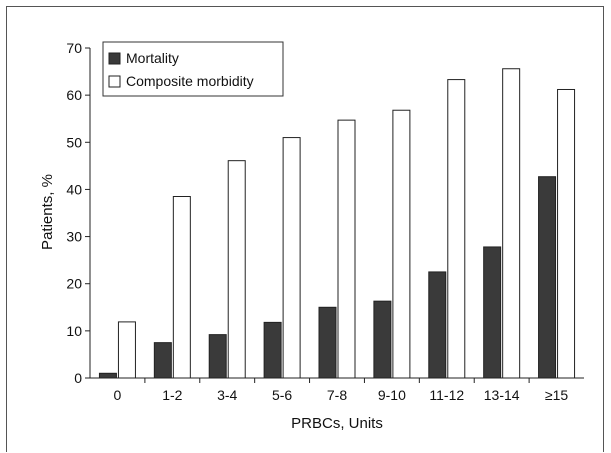 The width and height of the screenshot is (611, 453). I want to click on x-tick-label: 1-2, so click(172, 395).